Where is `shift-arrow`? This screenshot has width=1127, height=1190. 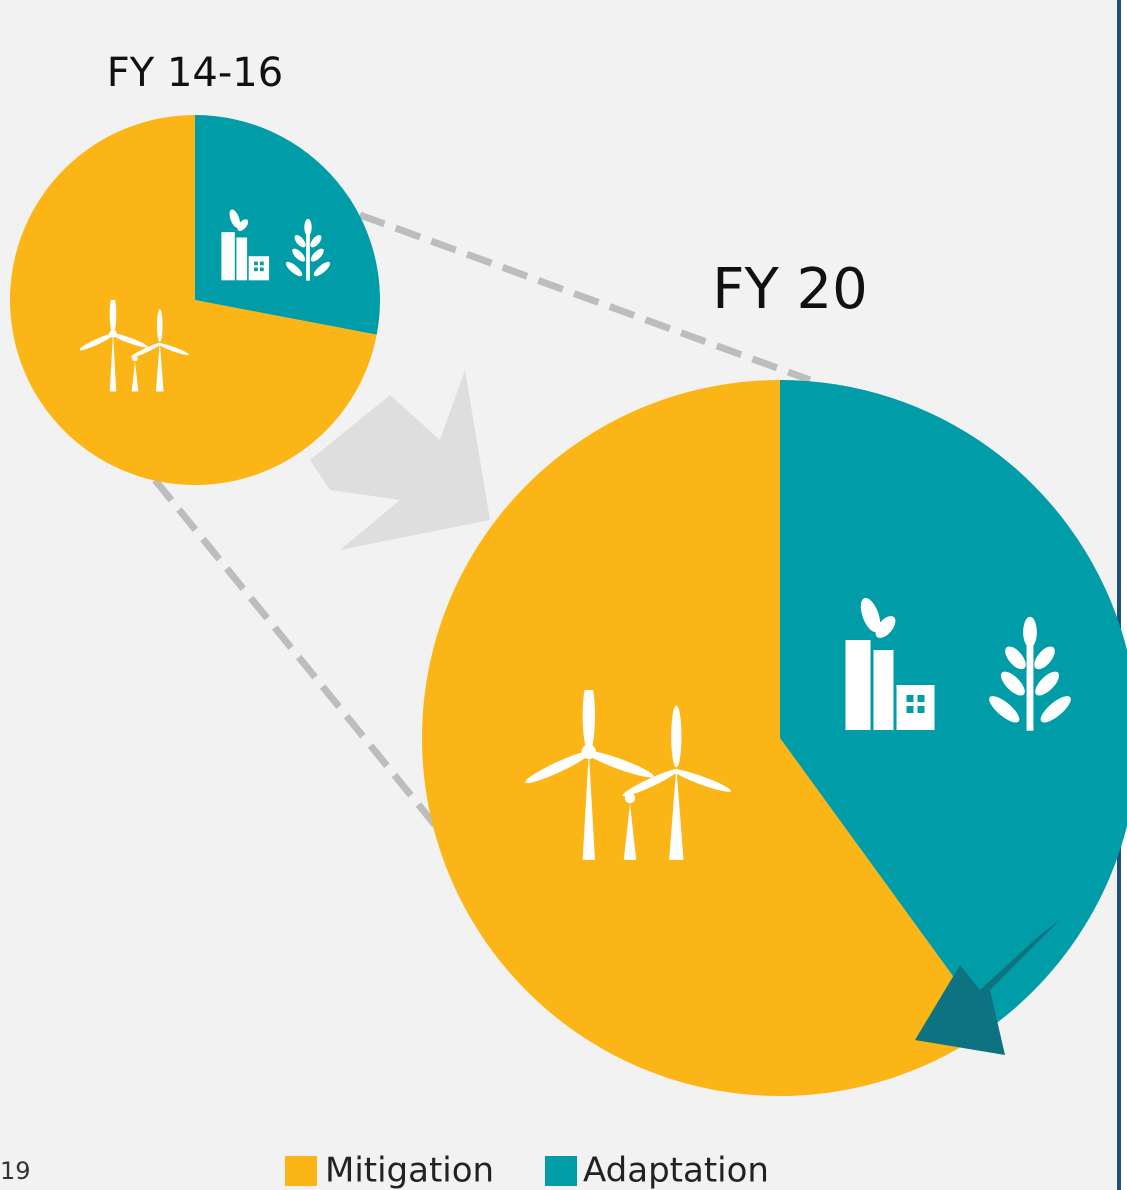 shift-arrow is located at coordinates (987, 987).